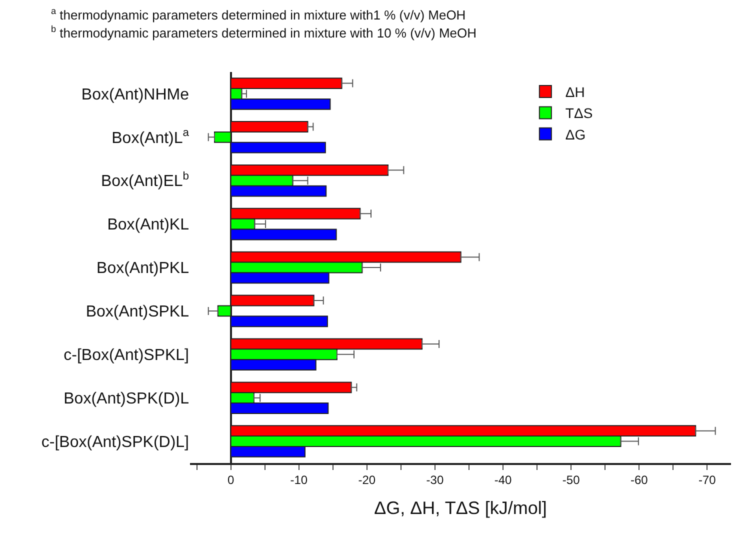 The height and width of the screenshot is (533, 739). Describe the element at coordinates (258, 14) in the screenshot. I see `text: $^{a}$ thermodynamic parameters determined in mixture with1 % (v/v) MeOH` at that location.